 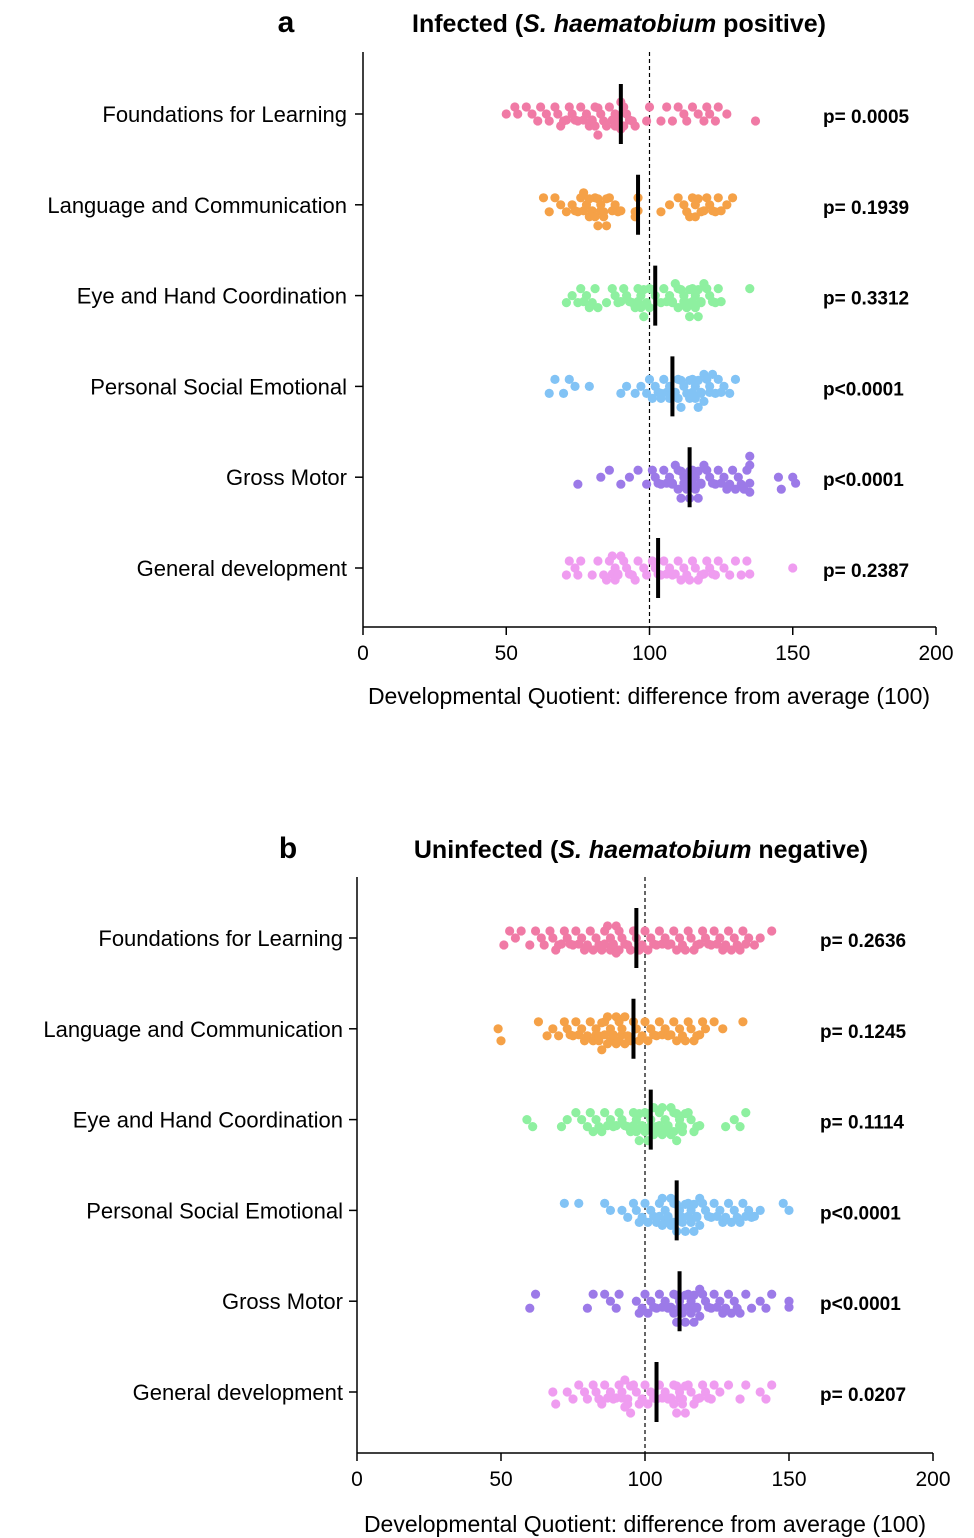 I want to click on panel-label: b, so click(x=288, y=848).